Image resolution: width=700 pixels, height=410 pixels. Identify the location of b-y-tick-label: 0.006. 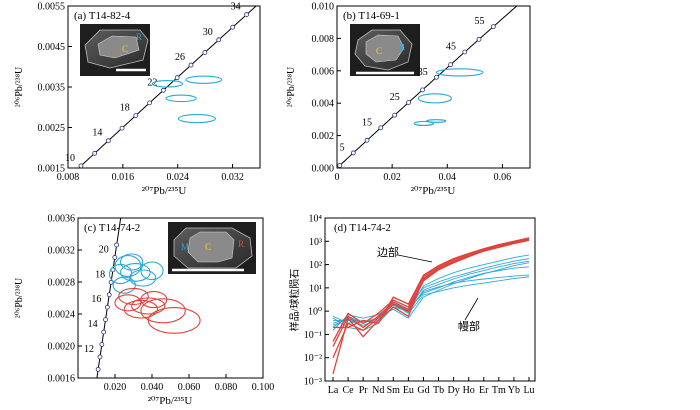
(323, 71).